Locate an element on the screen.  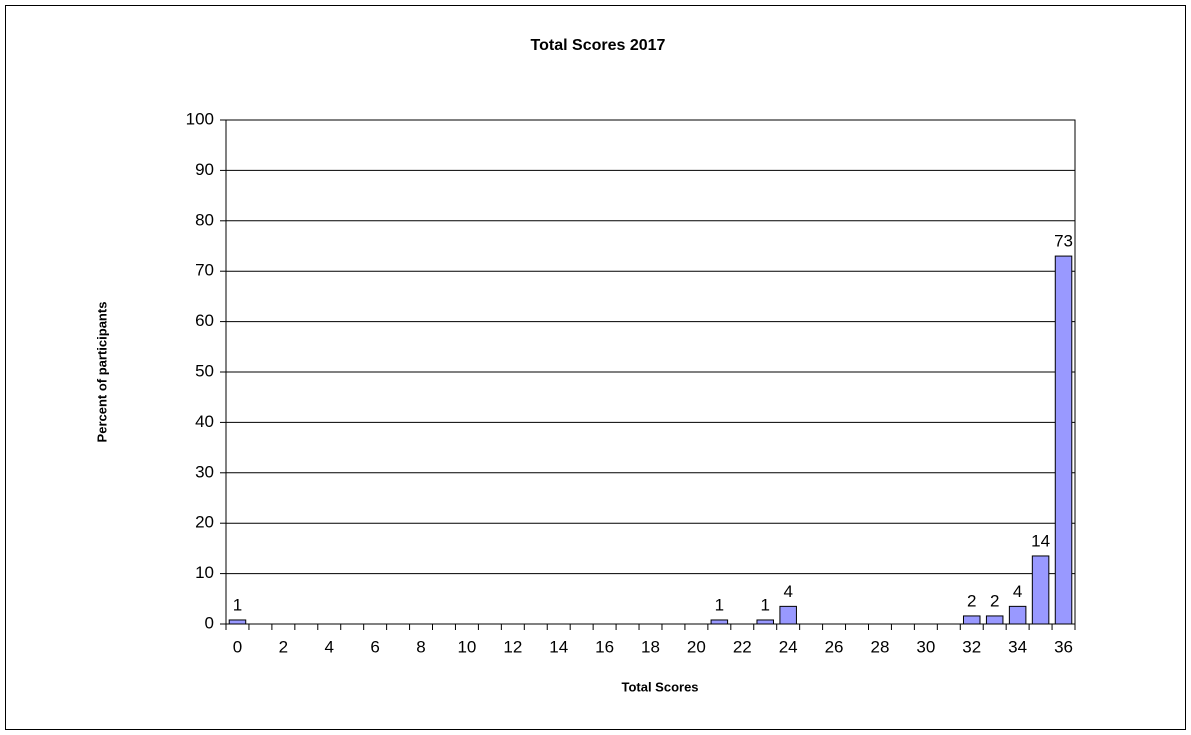
y-tick-label: 90 is located at coordinates (204, 169).